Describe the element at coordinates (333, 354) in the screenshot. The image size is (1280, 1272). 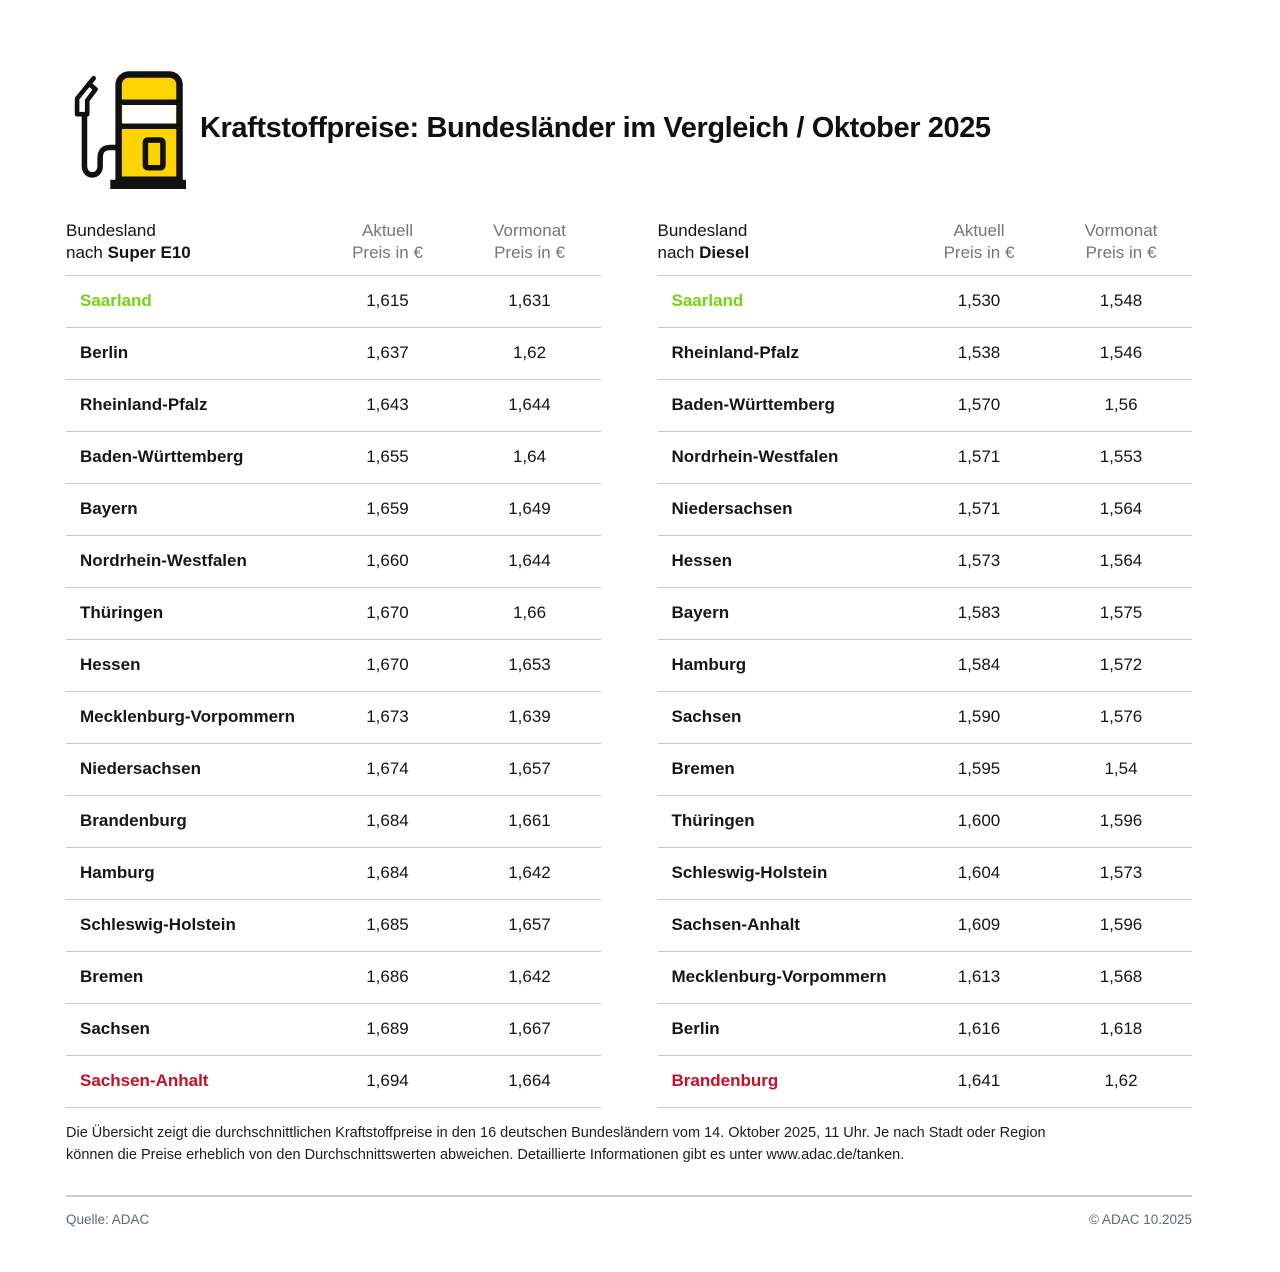
I see `table-row: Berlin 1,637 1,62` at that location.